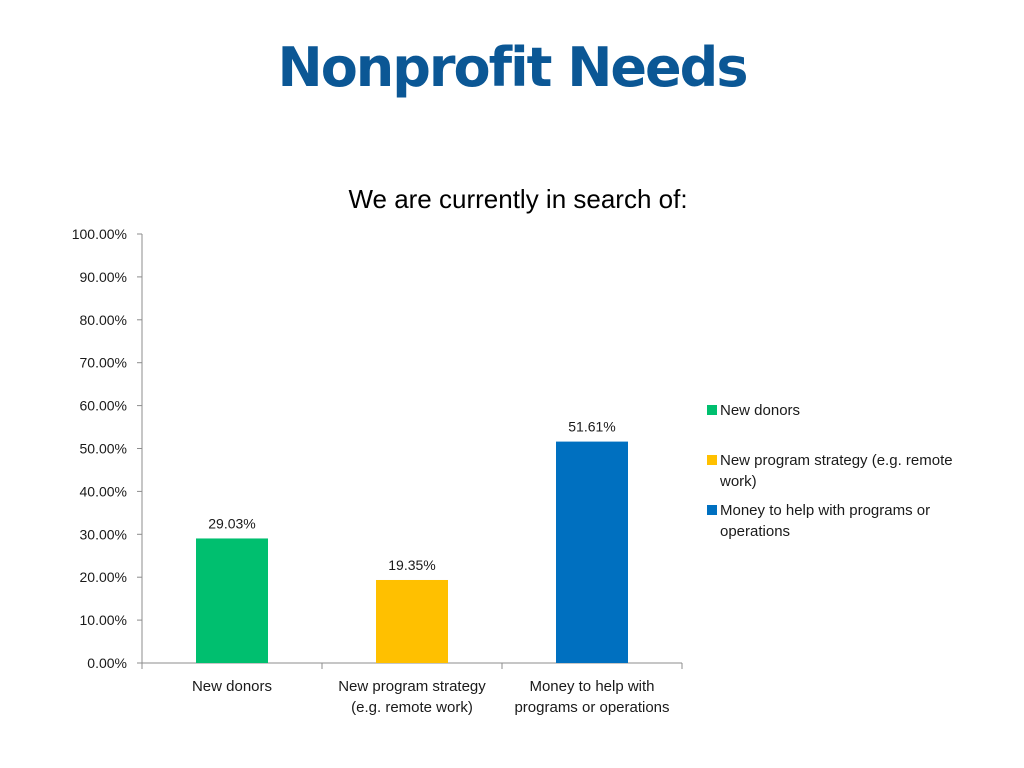  What do you see at coordinates (591, 427) in the screenshot?
I see `data-label: 51.61%` at bounding box center [591, 427].